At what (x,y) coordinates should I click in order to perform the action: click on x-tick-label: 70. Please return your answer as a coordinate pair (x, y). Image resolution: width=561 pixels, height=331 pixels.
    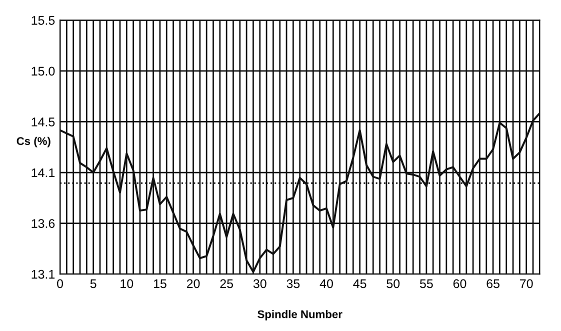
    Looking at the image, I should click on (526, 283).